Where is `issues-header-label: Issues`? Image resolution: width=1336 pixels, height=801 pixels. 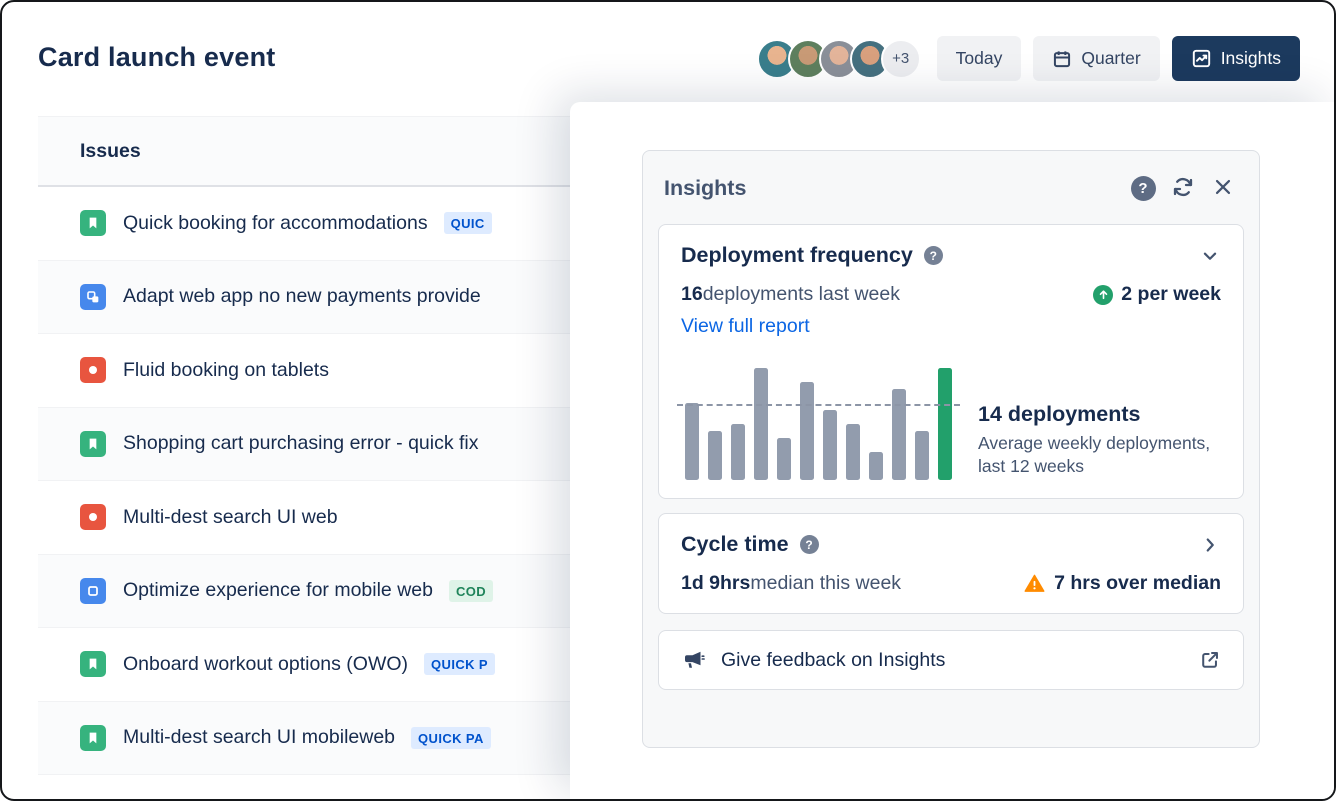
issues-header-label: Issues is located at coordinates (110, 150).